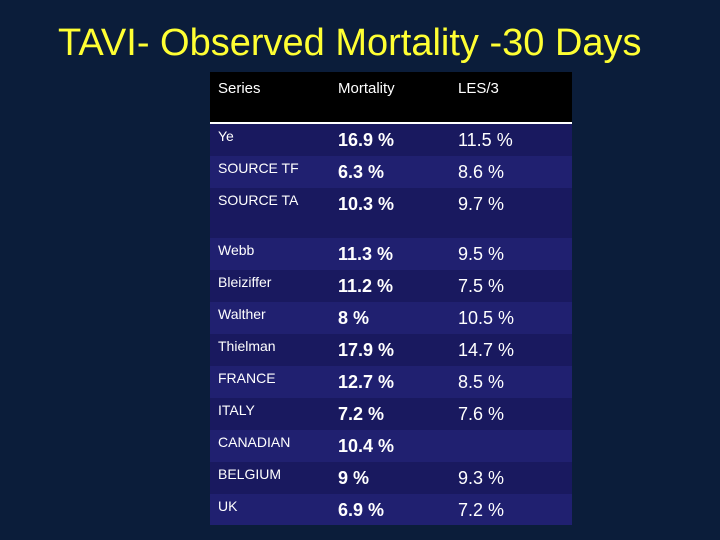  What do you see at coordinates (366, 254) in the screenshot?
I see `cell-mortality: 11.3 %` at bounding box center [366, 254].